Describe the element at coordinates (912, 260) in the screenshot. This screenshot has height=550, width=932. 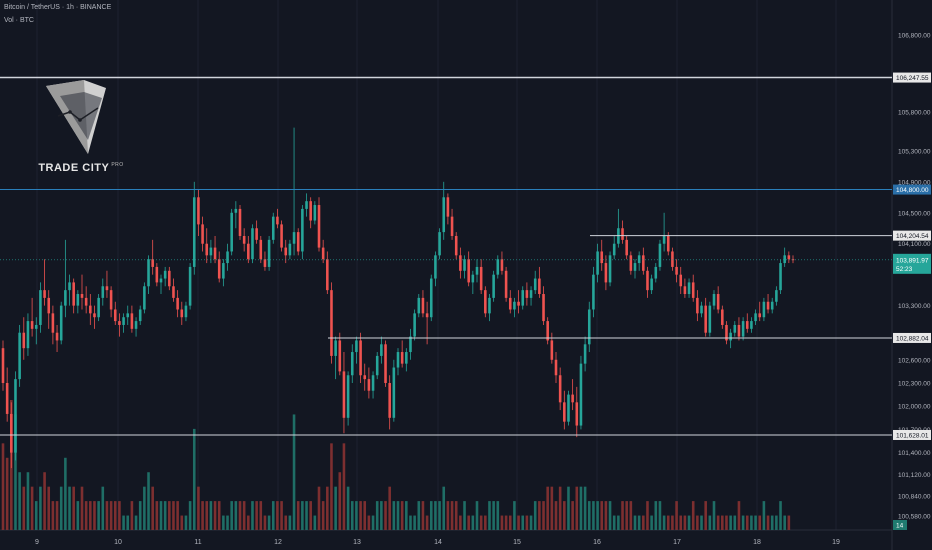
I see `last-price-label: 103,891.97` at that location.